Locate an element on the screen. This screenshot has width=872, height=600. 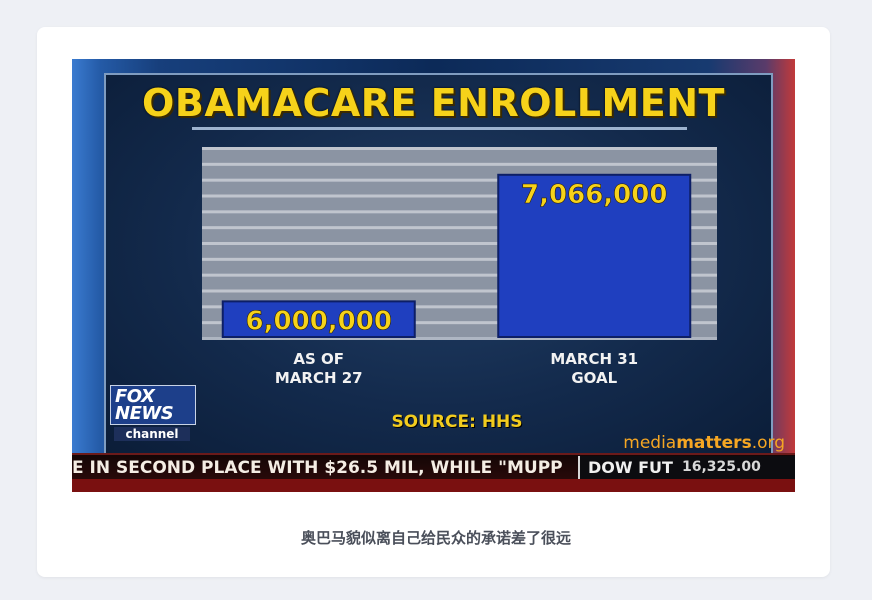
watermark-bold: matters is located at coordinates (714, 443).